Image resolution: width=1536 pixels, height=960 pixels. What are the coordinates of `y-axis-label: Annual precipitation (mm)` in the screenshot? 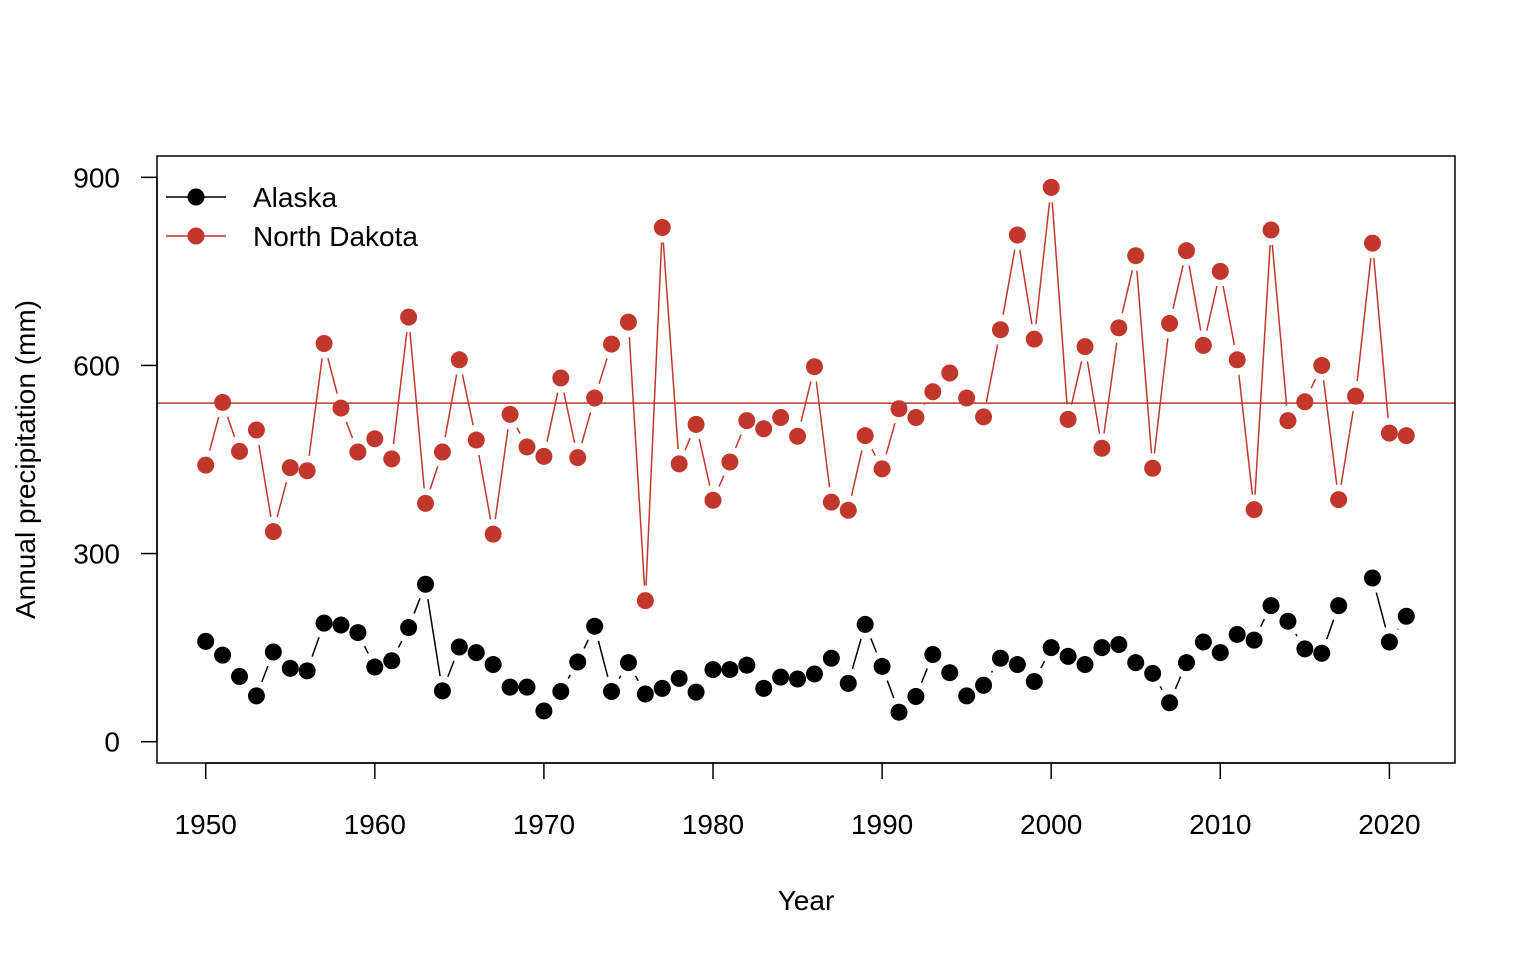 It's located at (25, 459).